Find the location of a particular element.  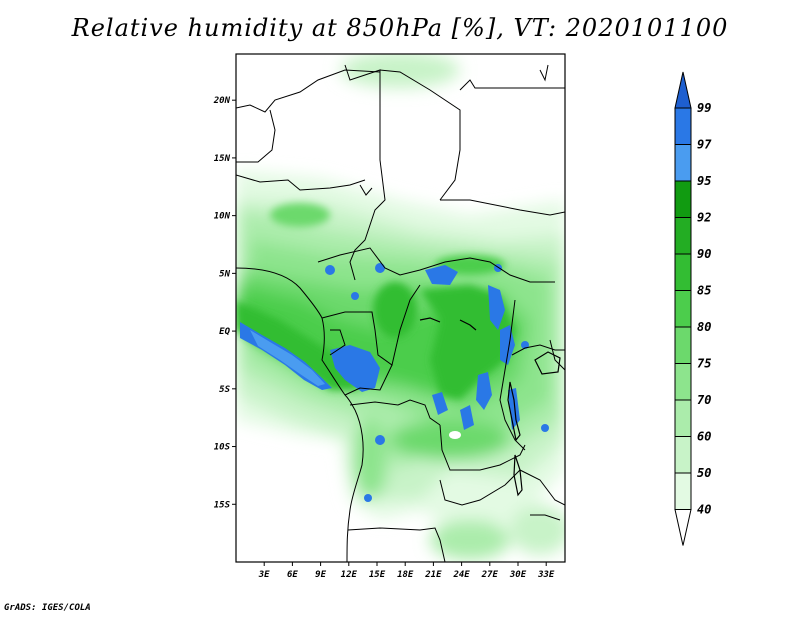

credit-label: GrADS: IGES/COLA is located at coordinates (47, 608).